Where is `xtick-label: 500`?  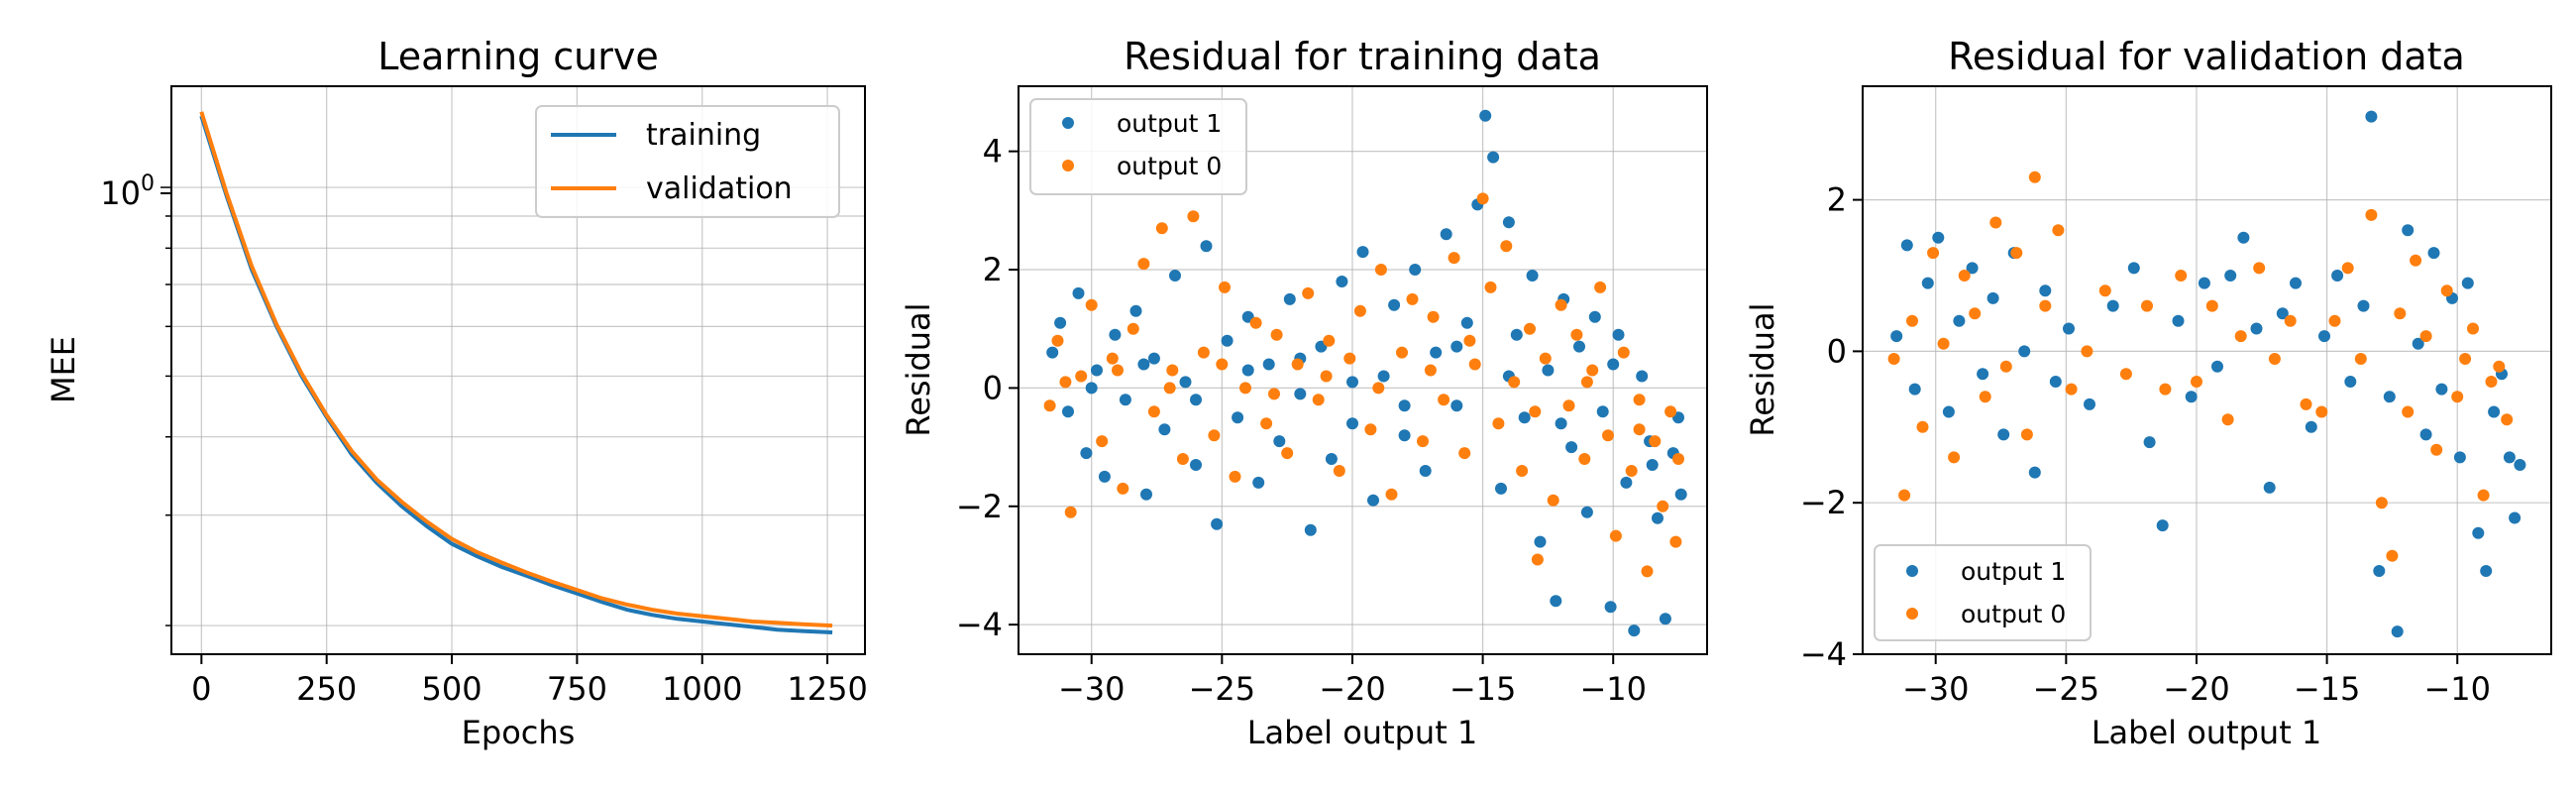 xtick-label: 500 is located at coordinates (452, 689).